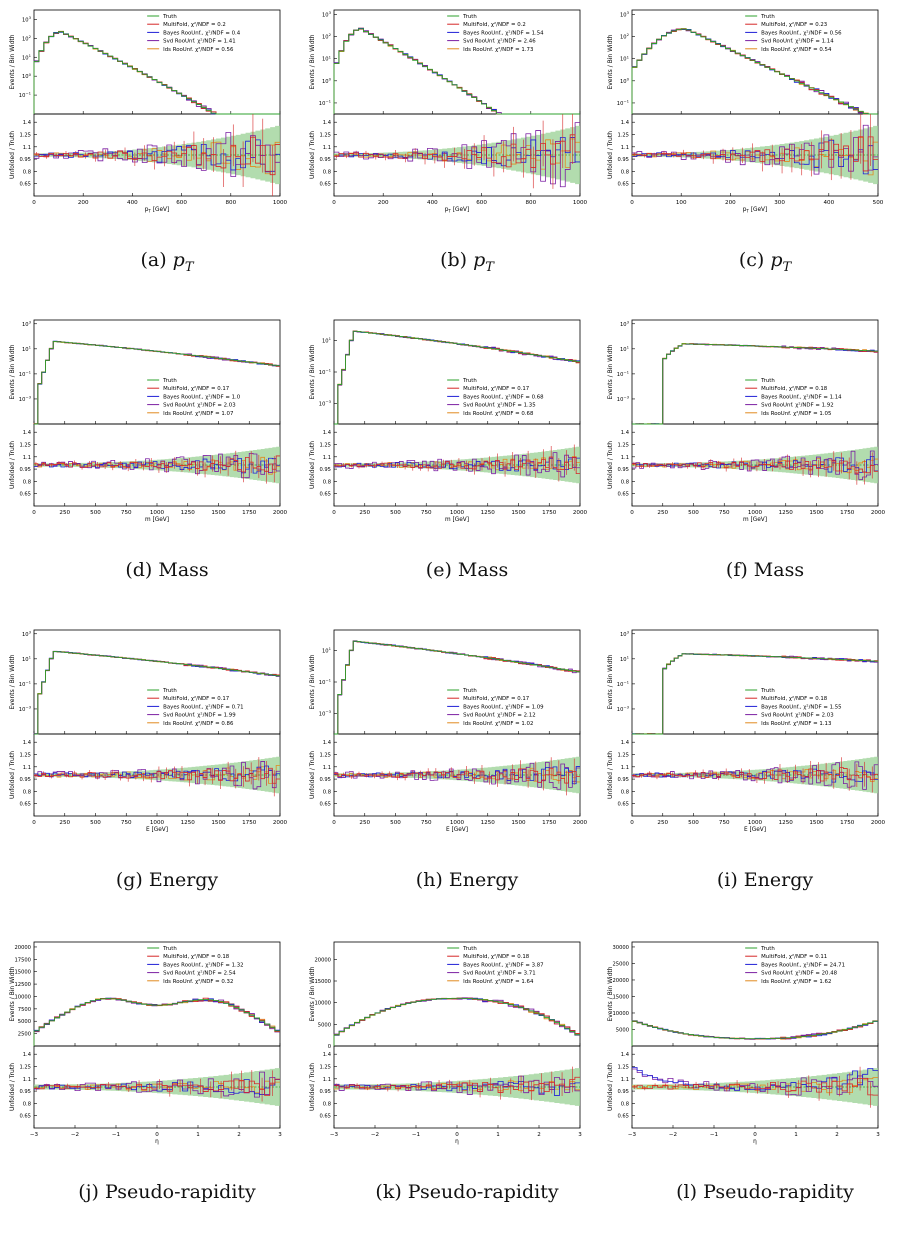 The height and width of the screenshot is (1238, 910). Describe the element at coordinates (198, 981) in the screenshot. I see `legend-label-ids: Ids RooUnf. χ²/NDF = 0.32` at that location.